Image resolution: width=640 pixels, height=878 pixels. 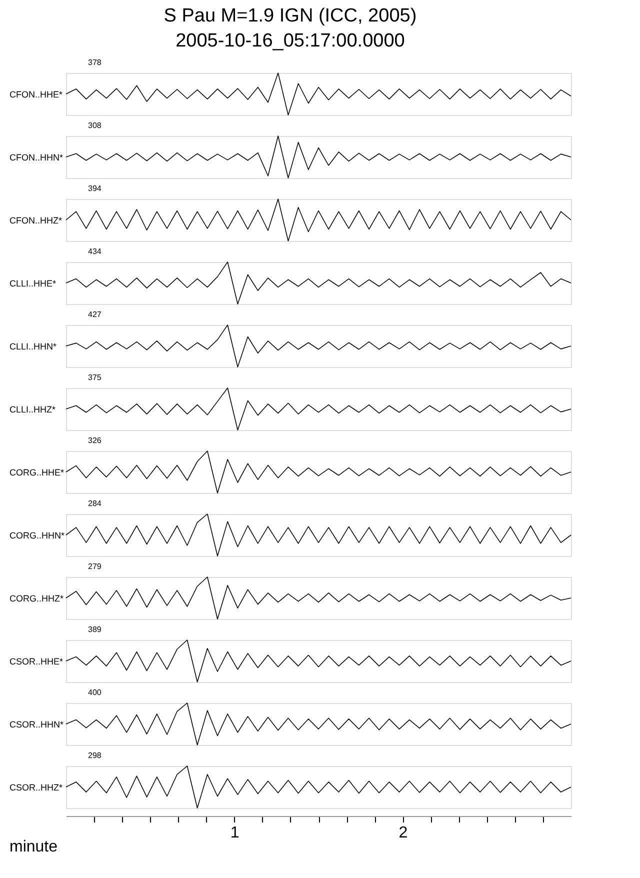 I want to click on text: 378, so click(x=95, y=62).